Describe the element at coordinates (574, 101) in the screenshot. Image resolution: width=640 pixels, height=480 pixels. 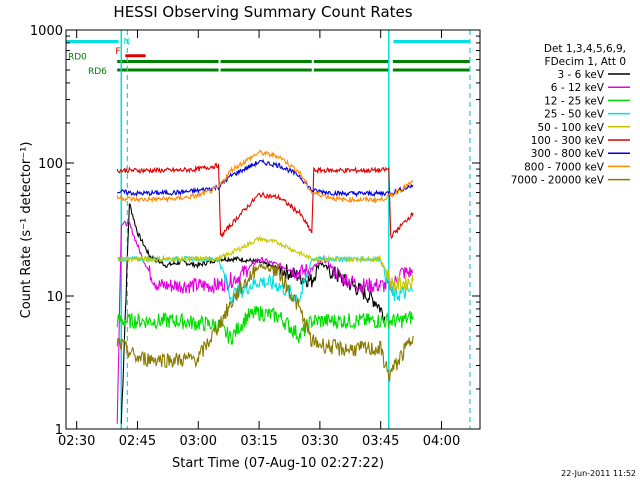
I see `legend-entry: 12 - 25 keV` at that location.